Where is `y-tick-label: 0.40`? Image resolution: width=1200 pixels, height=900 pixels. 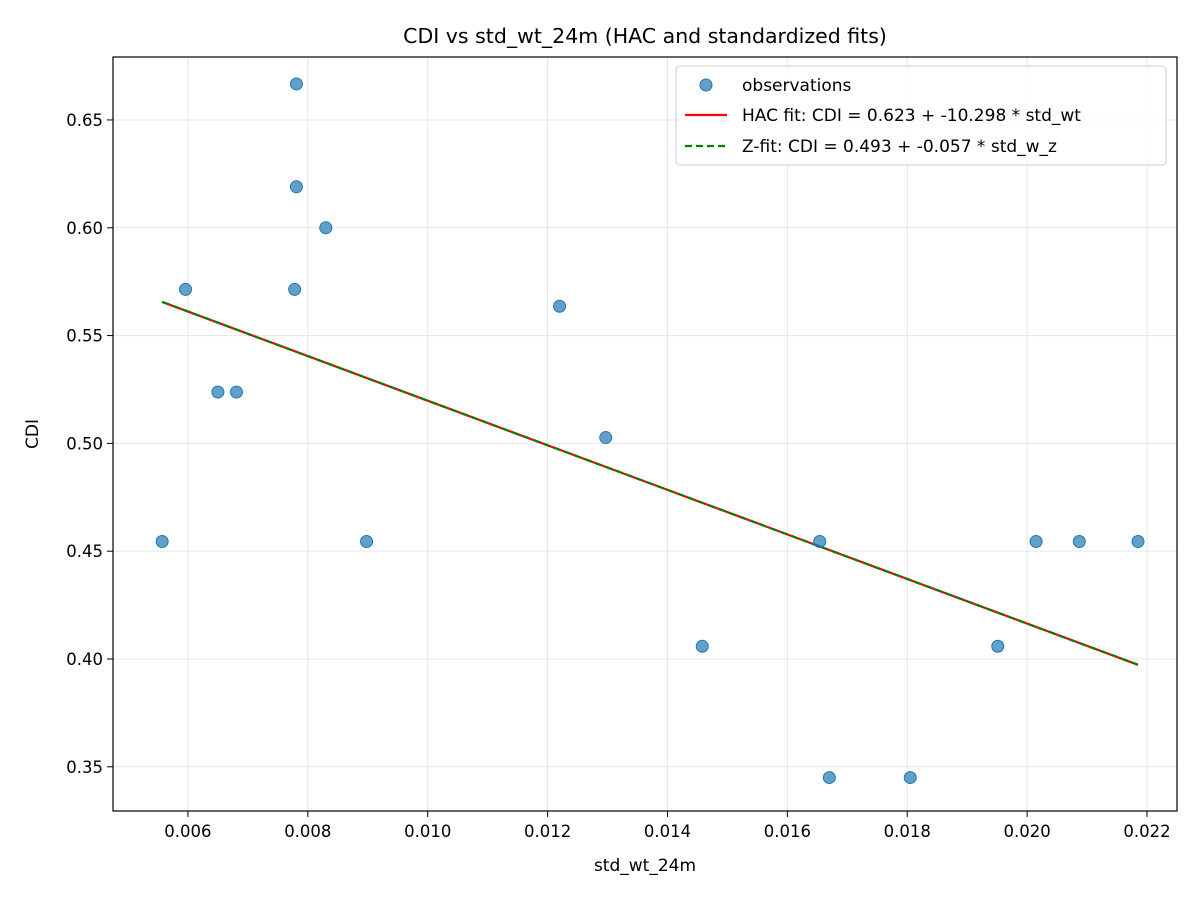 y-tick-label: 0.40 is located at coordinates (84, 659).